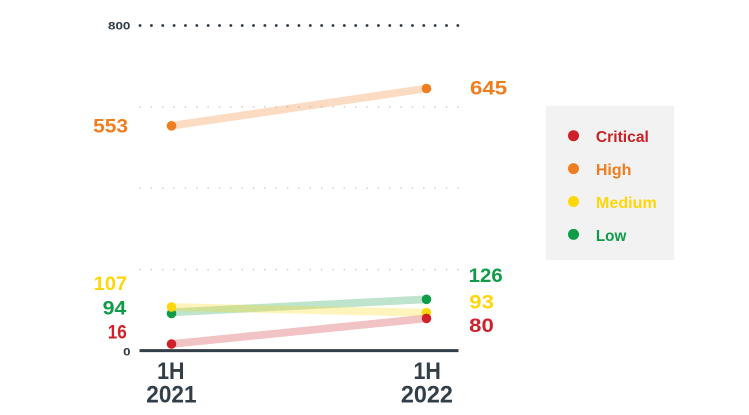 The height and width of the screenshot is (415, 749). Describe the element at coordinates (481, 302) in the screenshot. I see `svg-text: 93` at that location.